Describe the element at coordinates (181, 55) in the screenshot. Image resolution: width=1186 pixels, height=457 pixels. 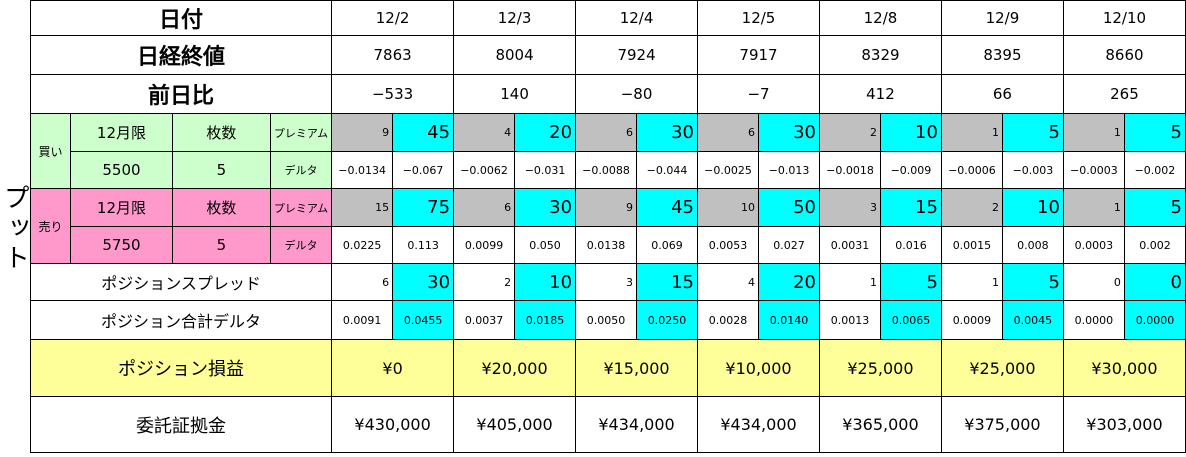
I see `header-close: 日経終値` at that location.